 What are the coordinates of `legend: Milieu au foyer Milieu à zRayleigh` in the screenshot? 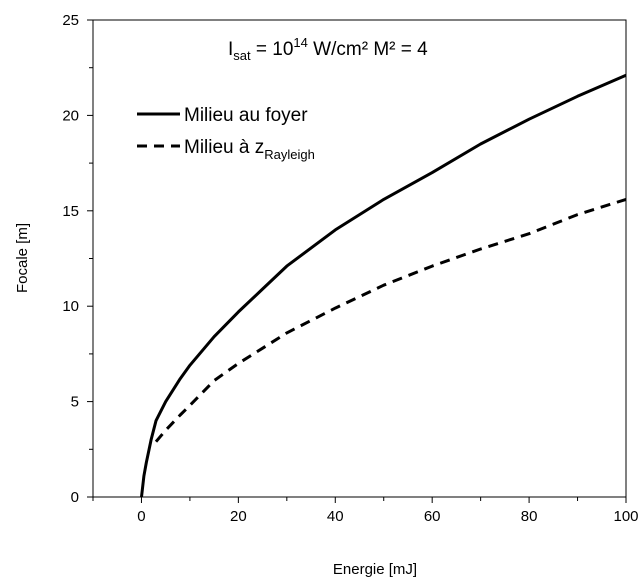 It's located at (226, 133).